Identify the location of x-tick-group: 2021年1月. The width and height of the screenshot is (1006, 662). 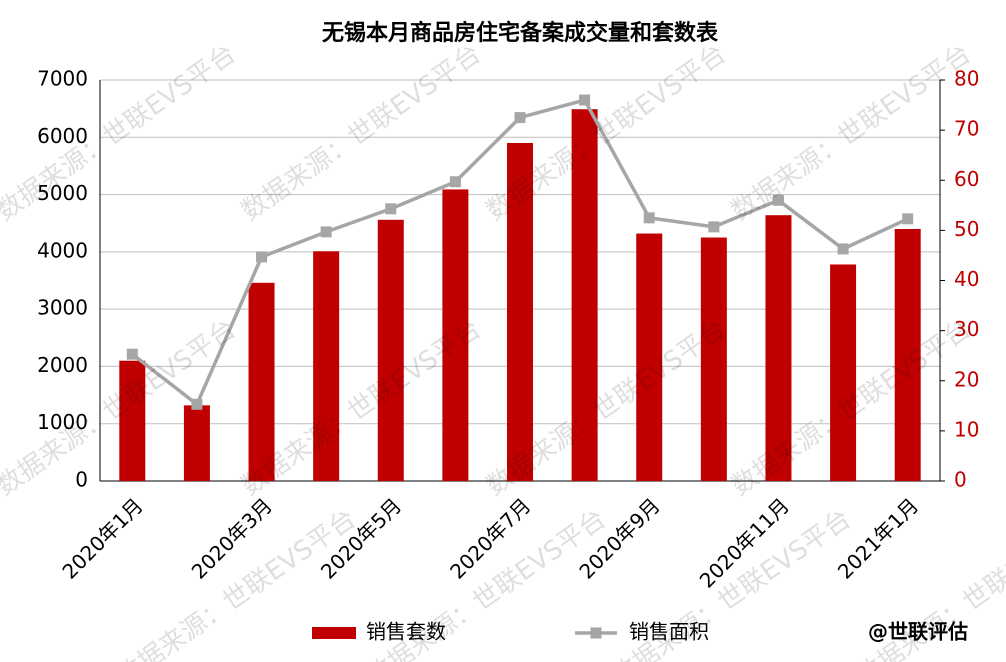
(878, 538).